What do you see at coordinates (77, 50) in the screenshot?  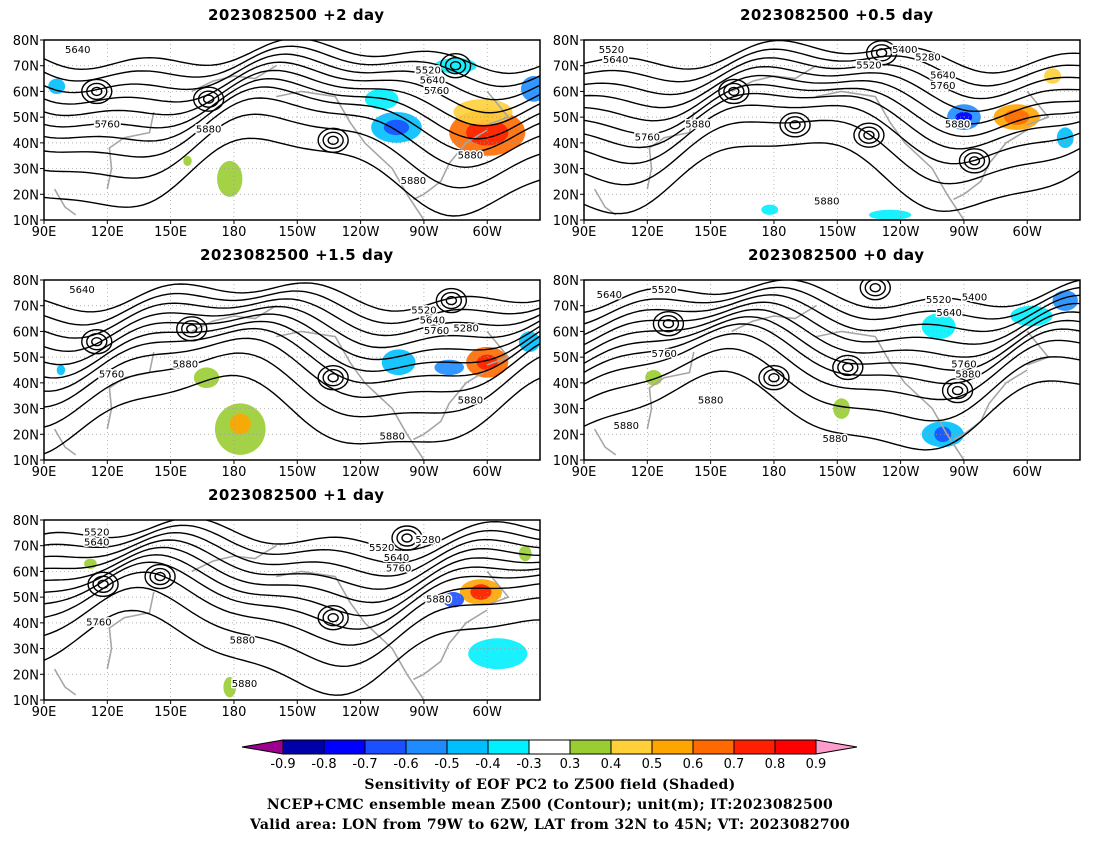 I see `contour-label: 5640` at bounding box center [77, 50].